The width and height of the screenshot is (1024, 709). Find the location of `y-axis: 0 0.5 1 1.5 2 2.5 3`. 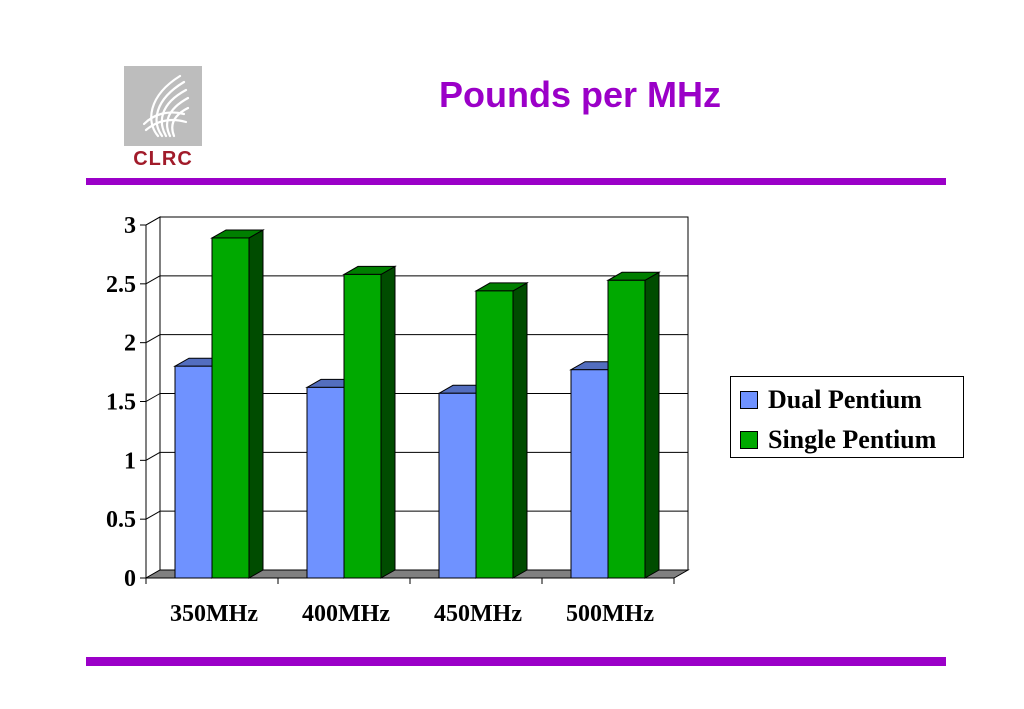

y-axis: 0 0.5 1 1.5 2 2.5 3 is located at coordinates (126, 402).